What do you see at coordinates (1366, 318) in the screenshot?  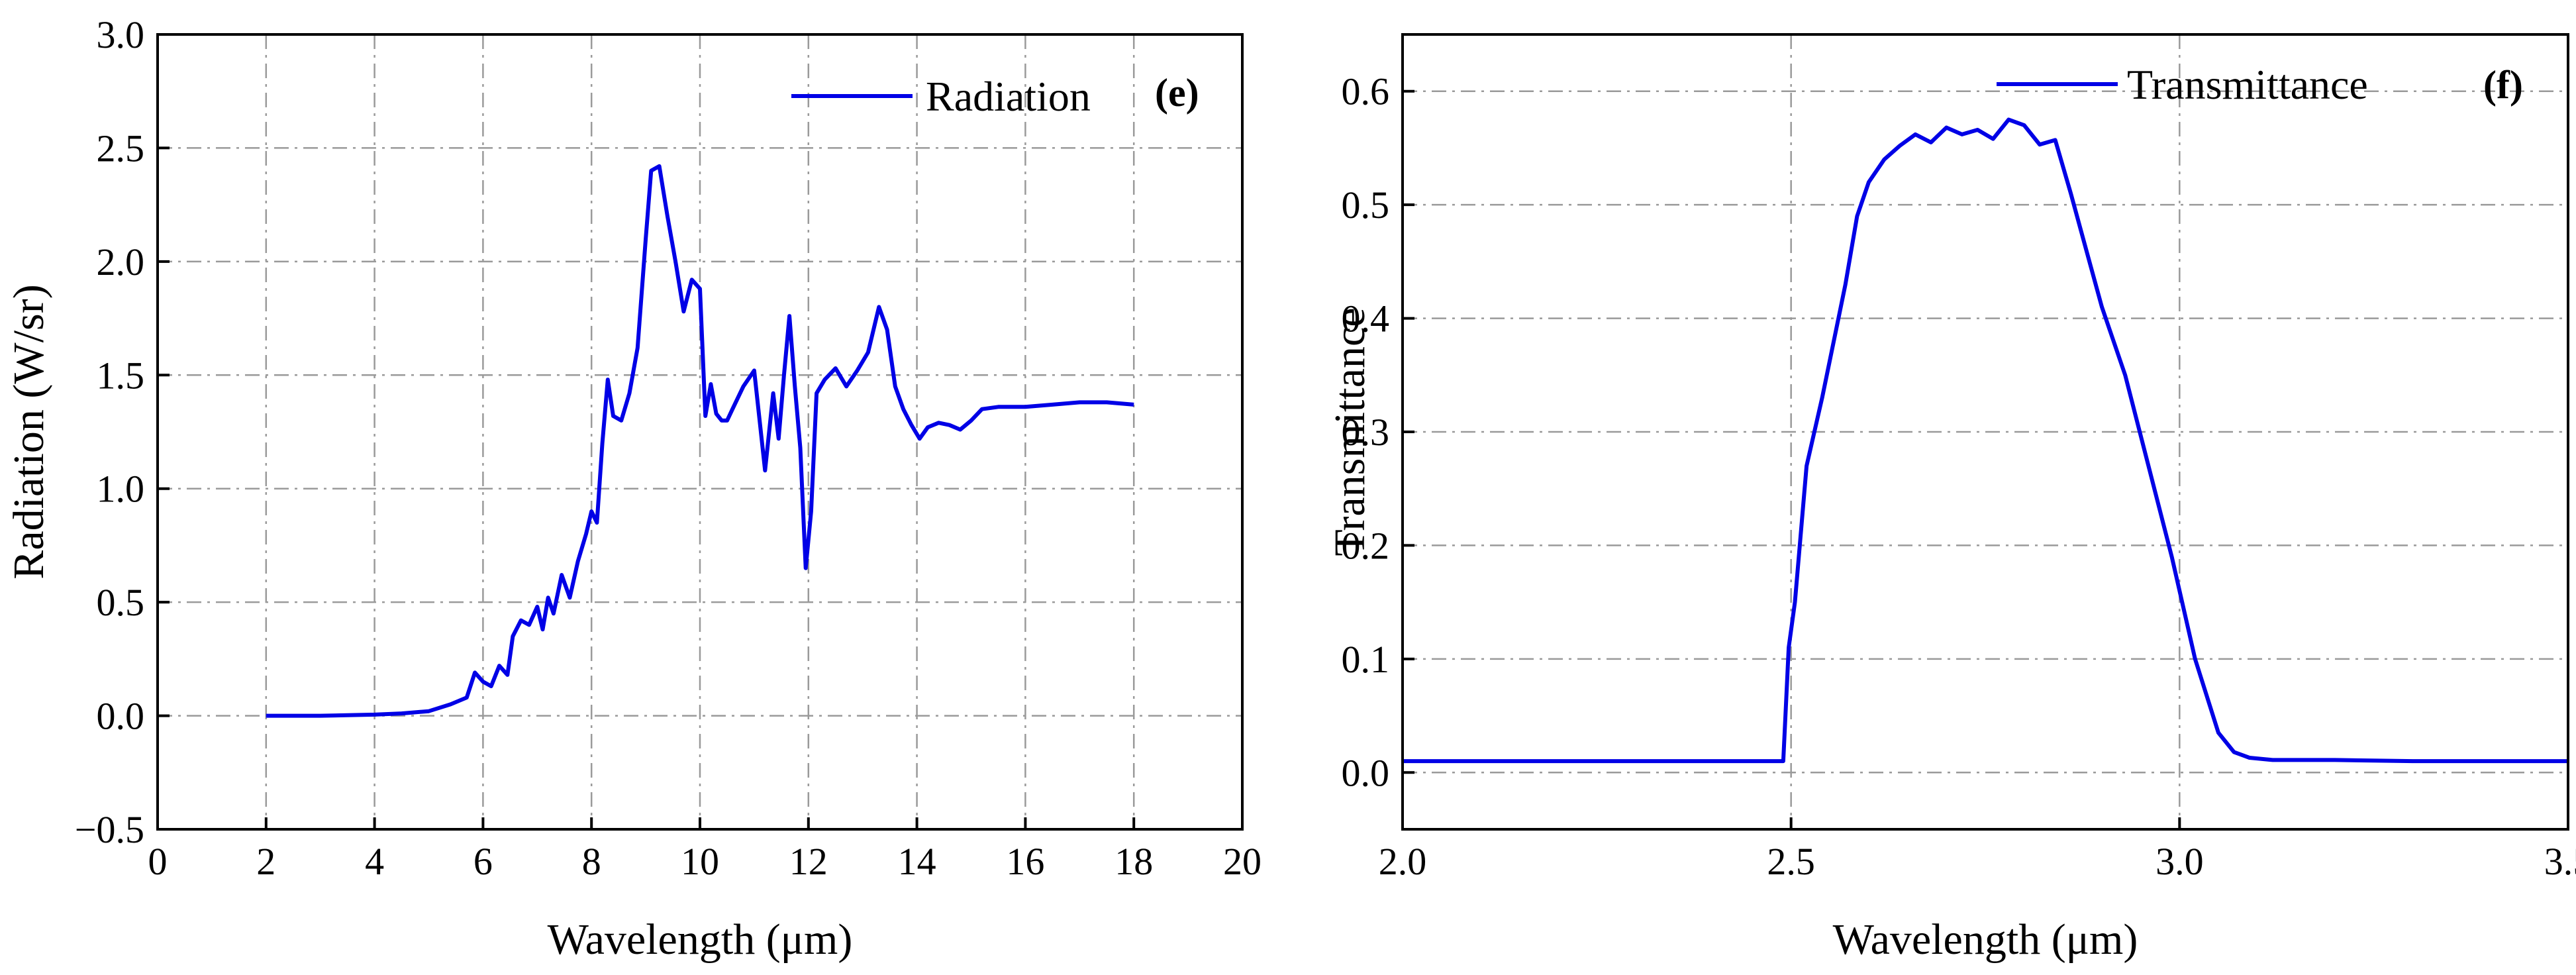 I see `y-tick-label: 0.4` at bounding box center [1366, 318].